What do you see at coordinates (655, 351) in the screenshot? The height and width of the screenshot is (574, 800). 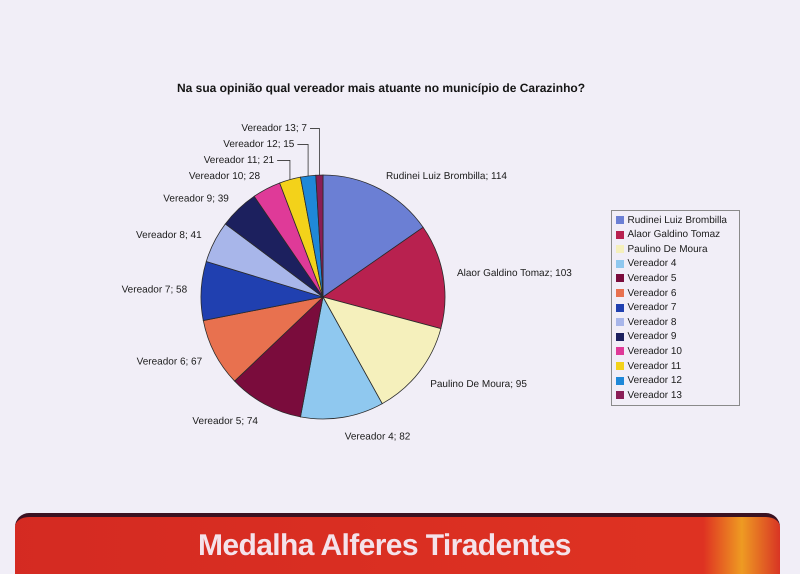 I see `legend-label: Vereador 10` at bounding box center [655, 351].